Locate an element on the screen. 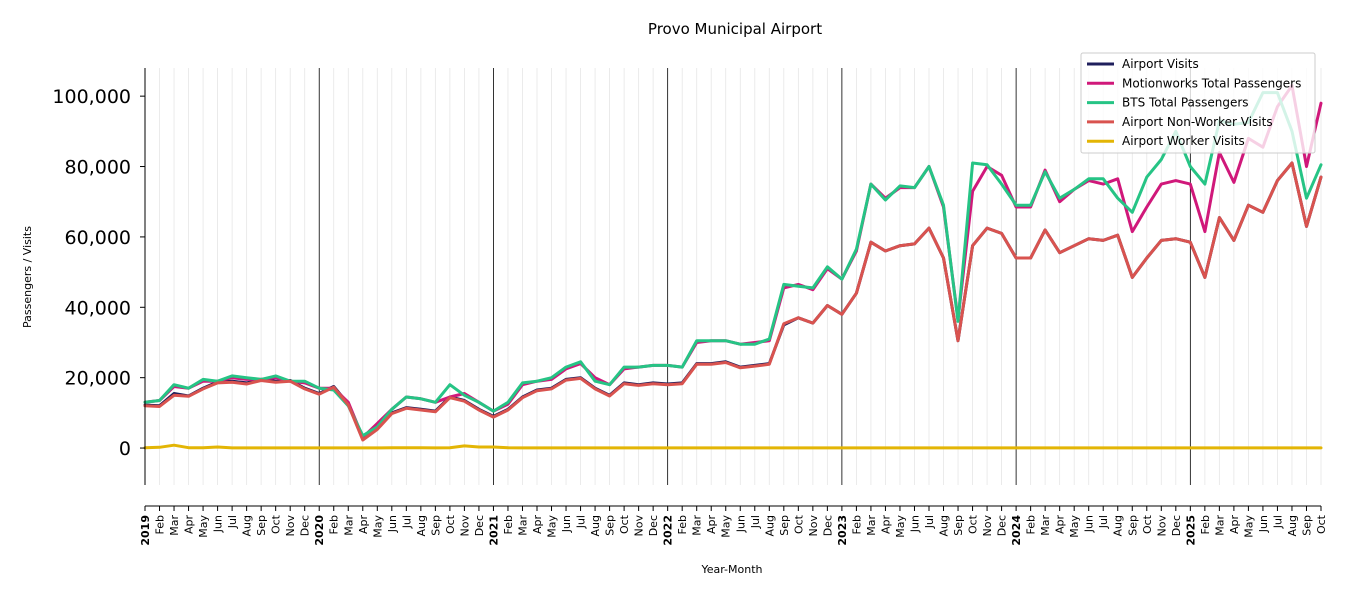 This screenshot has width=1350, height=604. legend-label: Motionworks Total Passengers is located at coordinates (1211, 83).